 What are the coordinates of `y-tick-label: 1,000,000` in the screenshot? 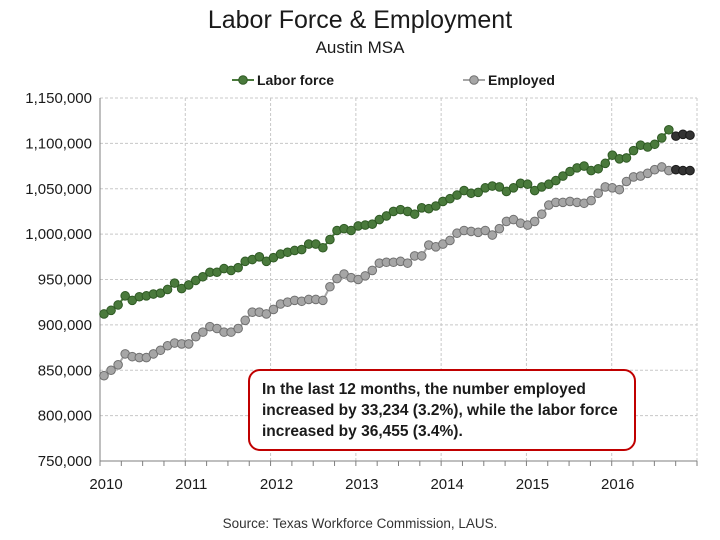 It's located at (58, 234).